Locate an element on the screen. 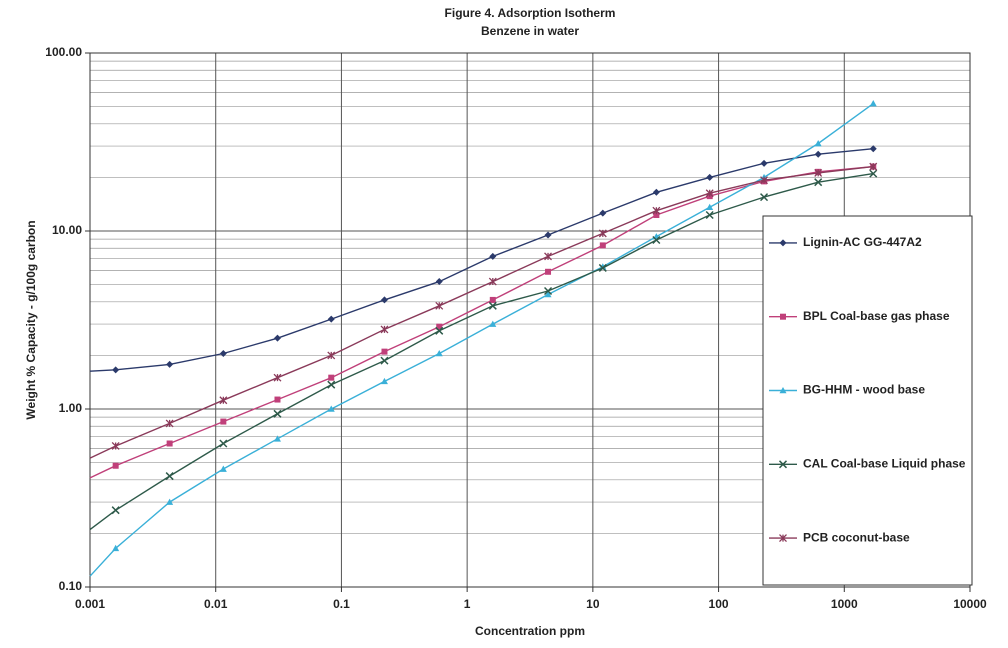  legend-label: BPL Coal-base gas phase is located at coordinates (876, 316).